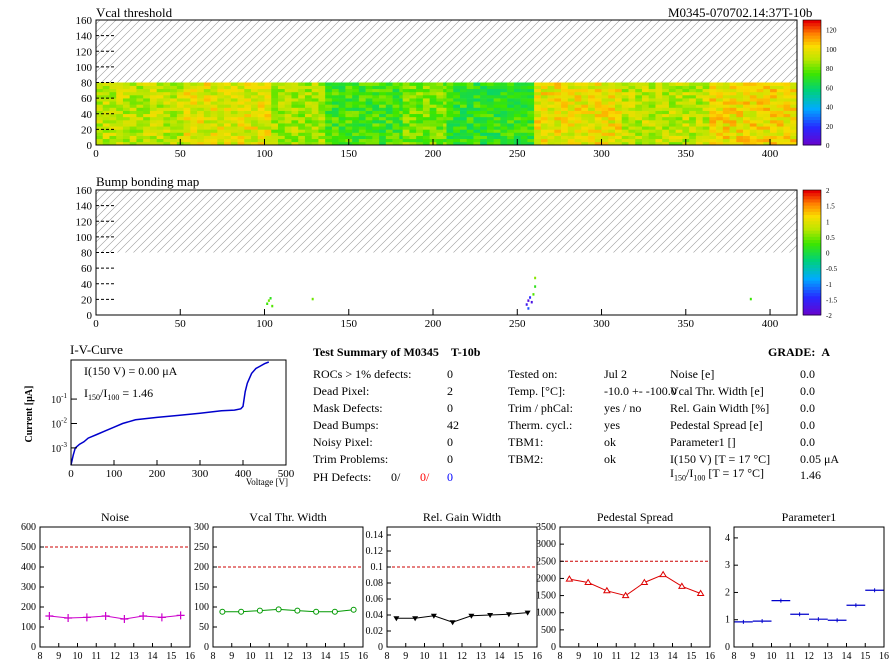 The image size is (896, 672). I want to click on noise-xtick-label: 8, so click(40, 656).